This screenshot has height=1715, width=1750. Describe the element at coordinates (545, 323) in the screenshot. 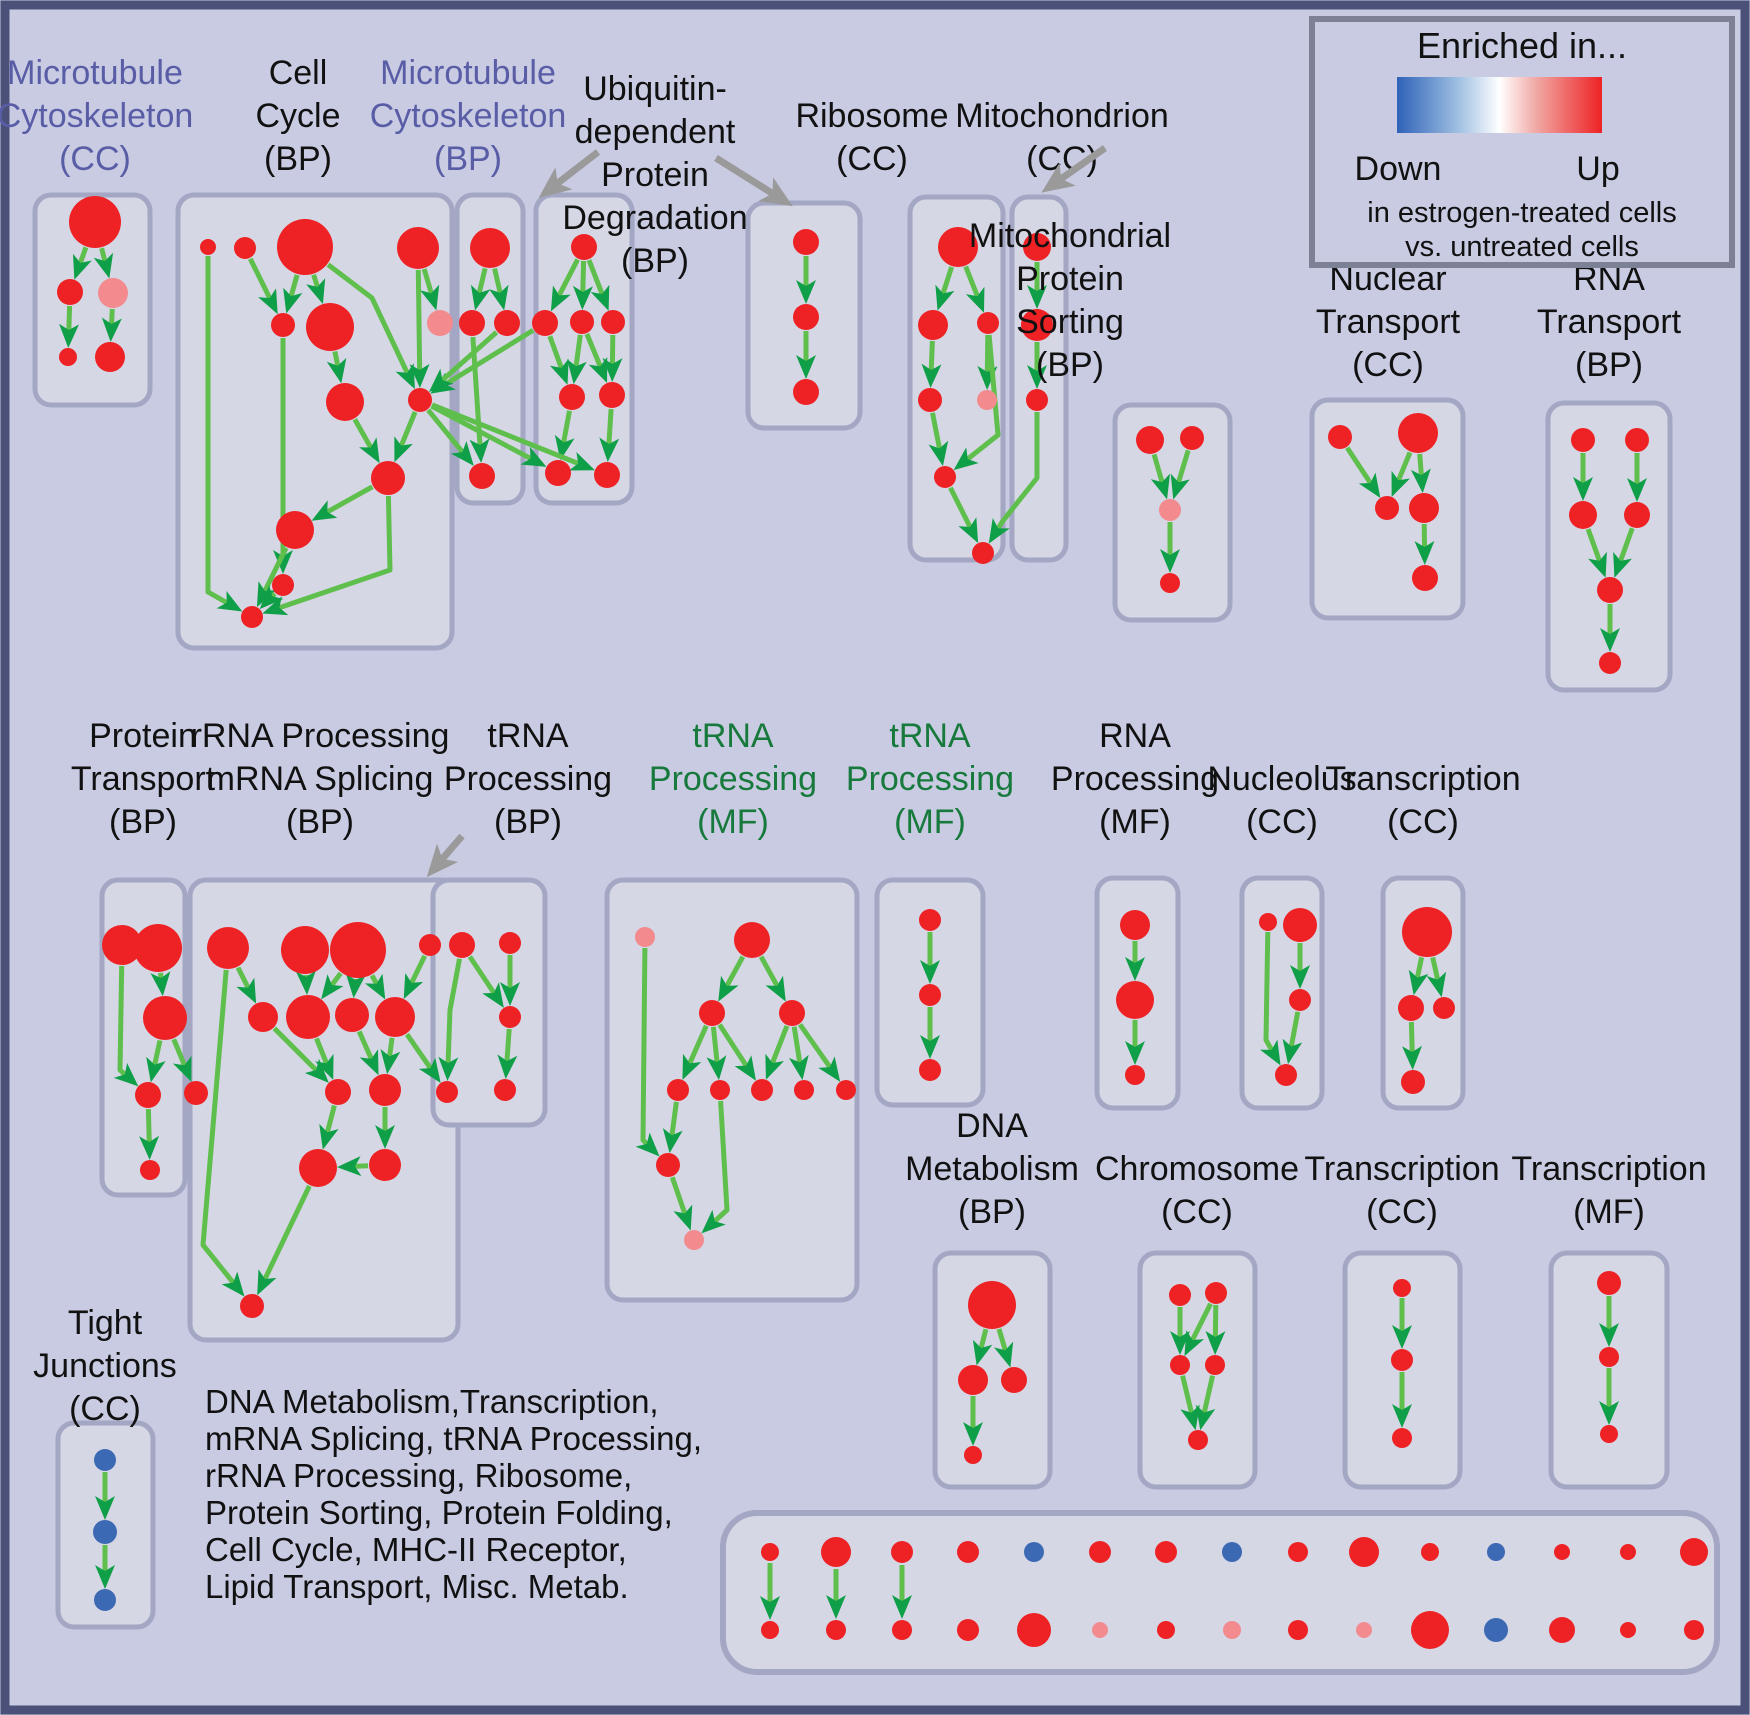

I see `go-node-d2a` at that location.